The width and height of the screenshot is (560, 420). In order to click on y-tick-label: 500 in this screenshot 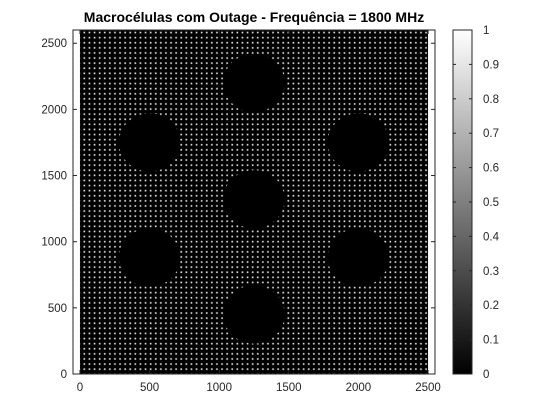, I will do `click(57, 309)`.